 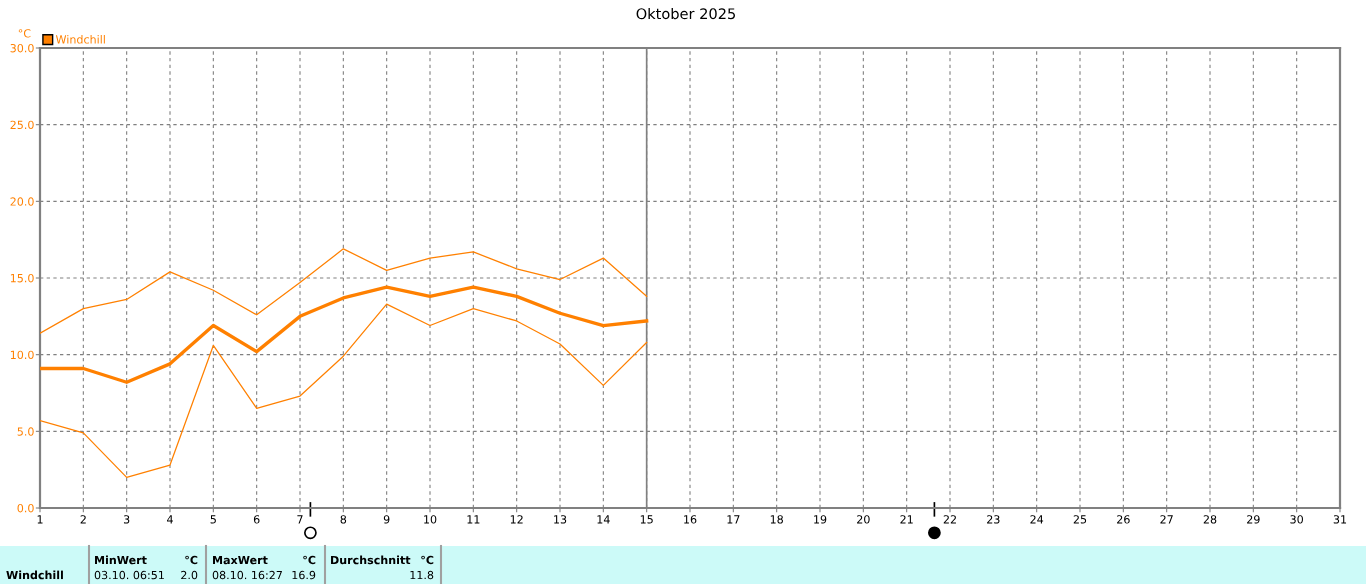 I want to click on x-tick-label: 23, so click(x=993, y=519).